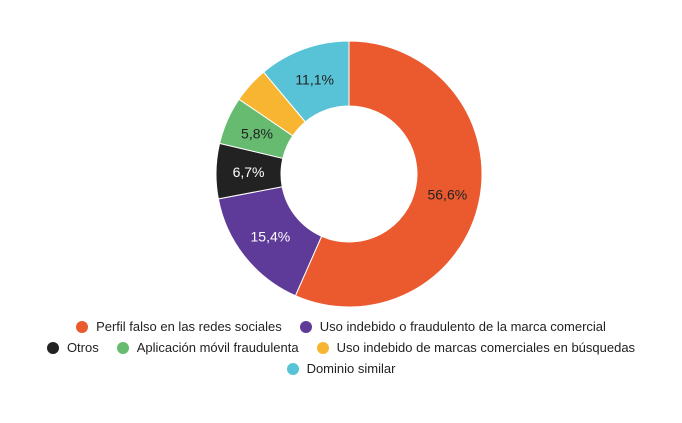  I want to click on legend-label: Aplicación móvil fraudulenta, so click(217, 347).